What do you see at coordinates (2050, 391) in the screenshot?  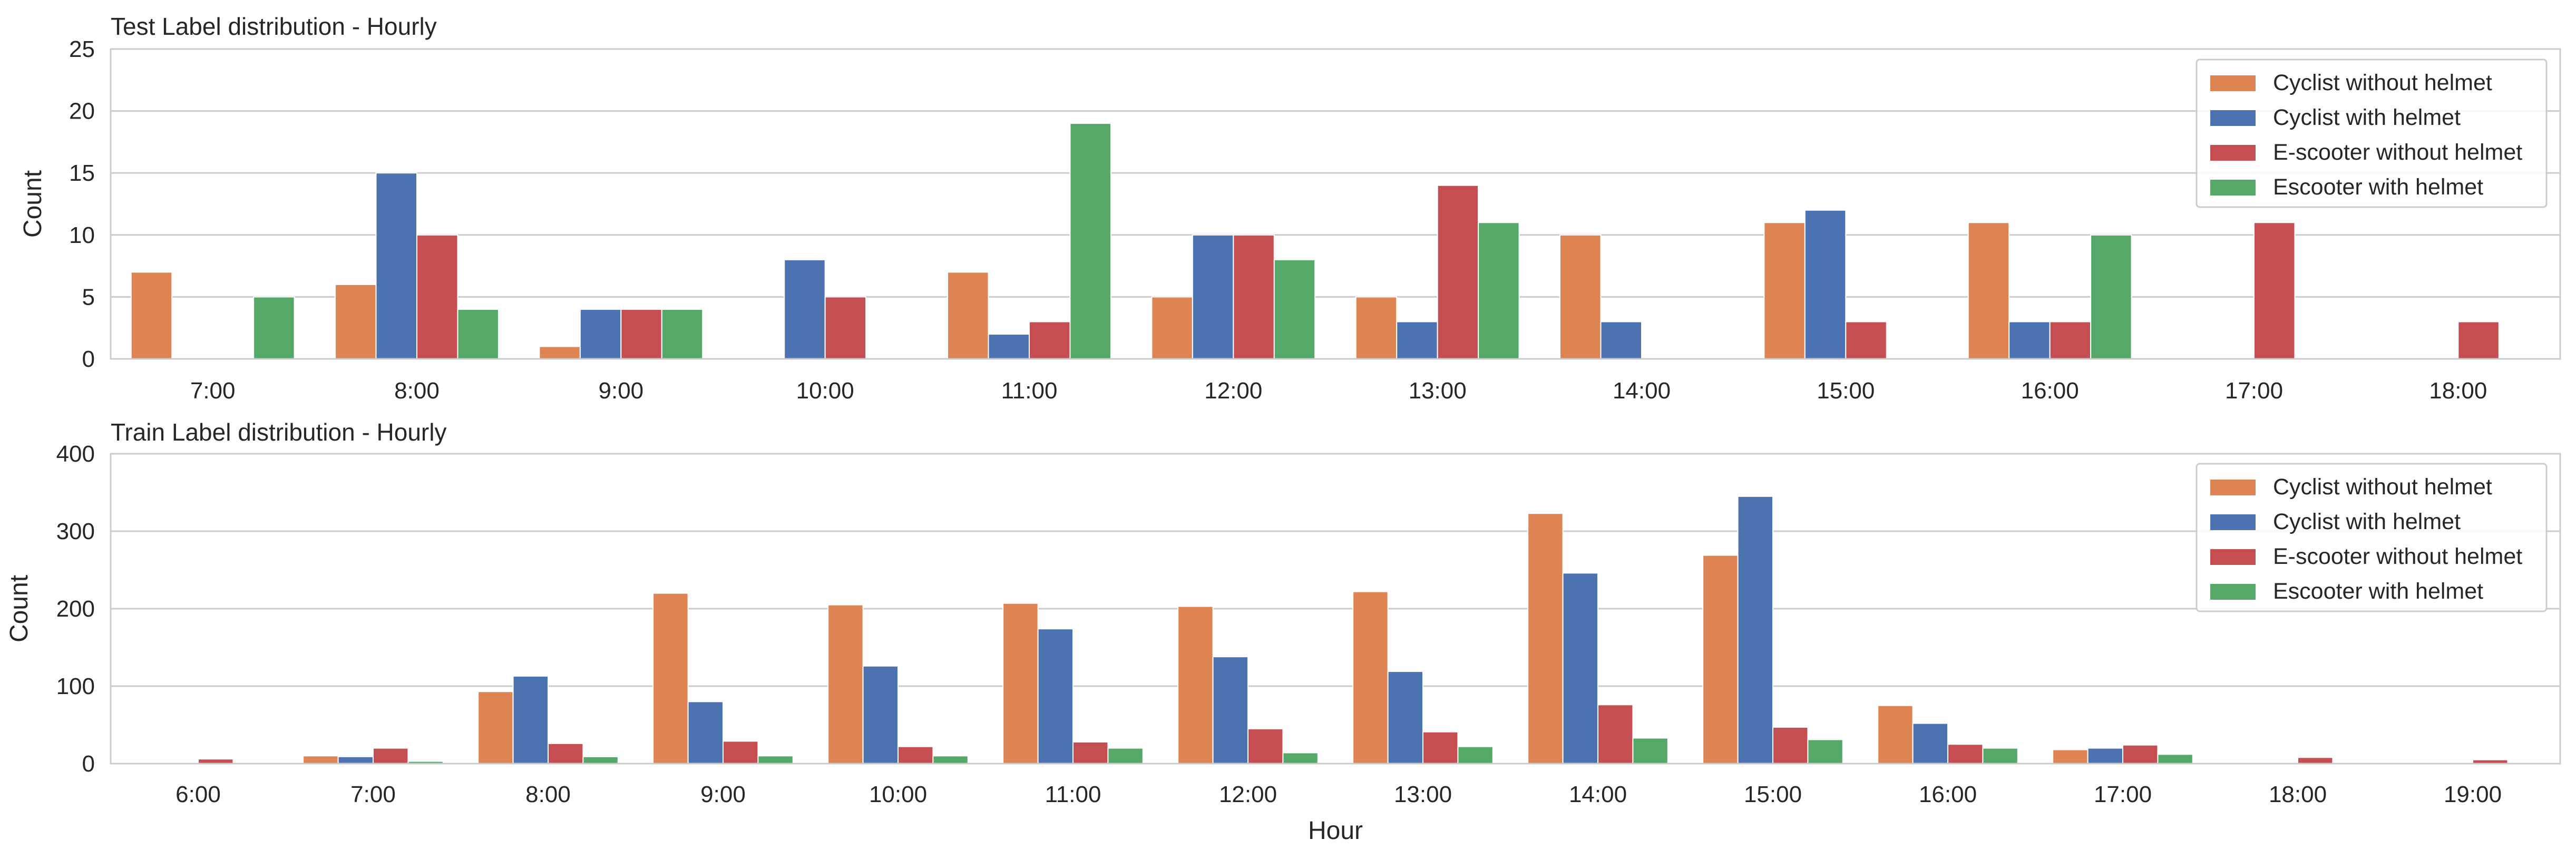 I see `x-tick-label: 16:00` at bounding box center [2050, 391].